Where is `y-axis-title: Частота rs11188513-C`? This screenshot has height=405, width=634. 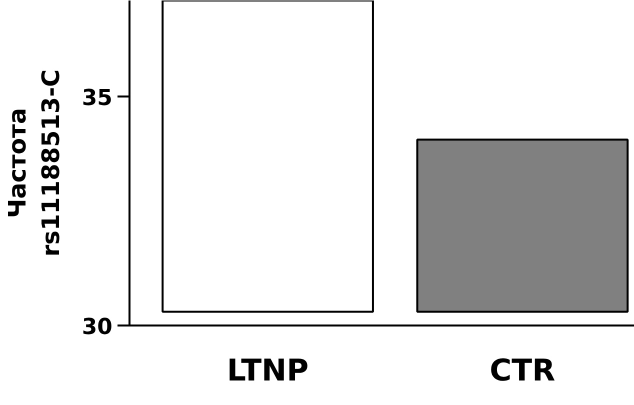
y-axis-title: Частота rs11188513-C is located at coordinates (34, 163).